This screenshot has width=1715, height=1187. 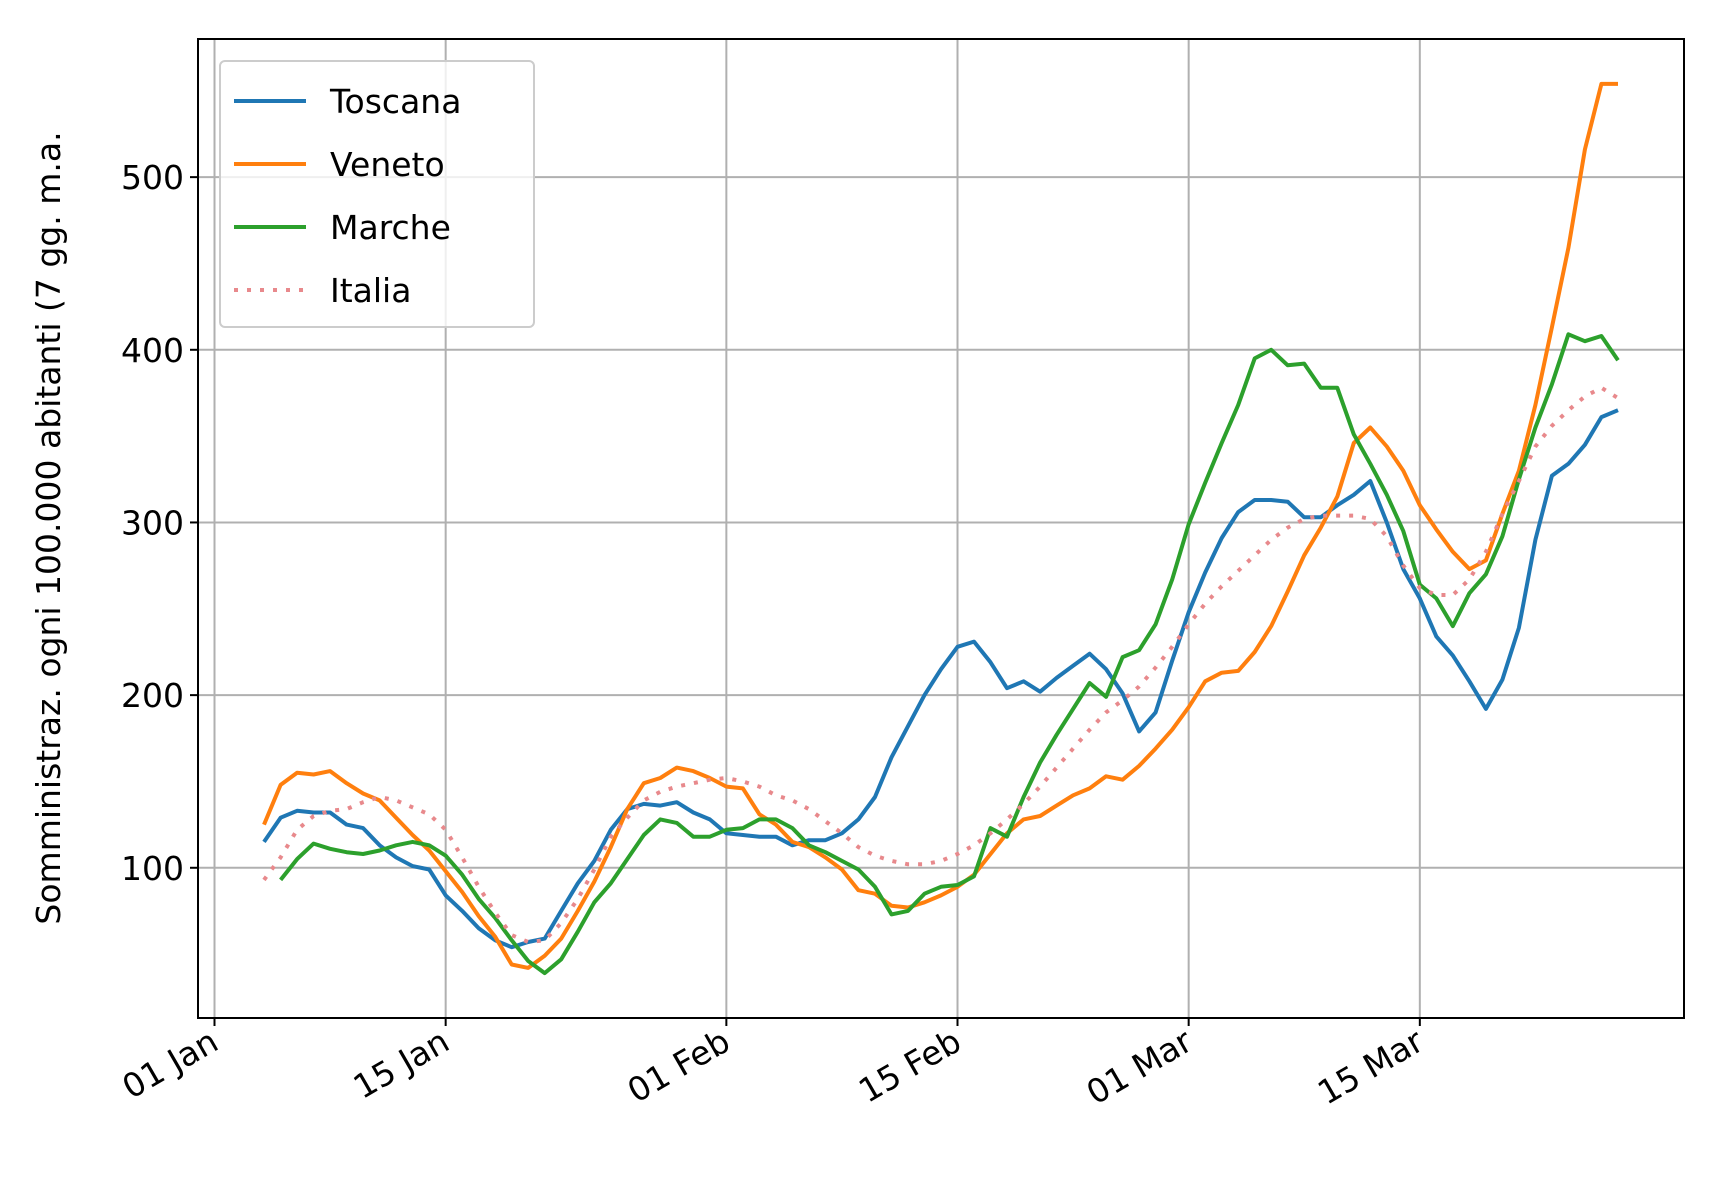 What do you see at coordinates (152, 350) in the screenshot?
I see `y-tick-label: 400` at bounding box center [152, 350].